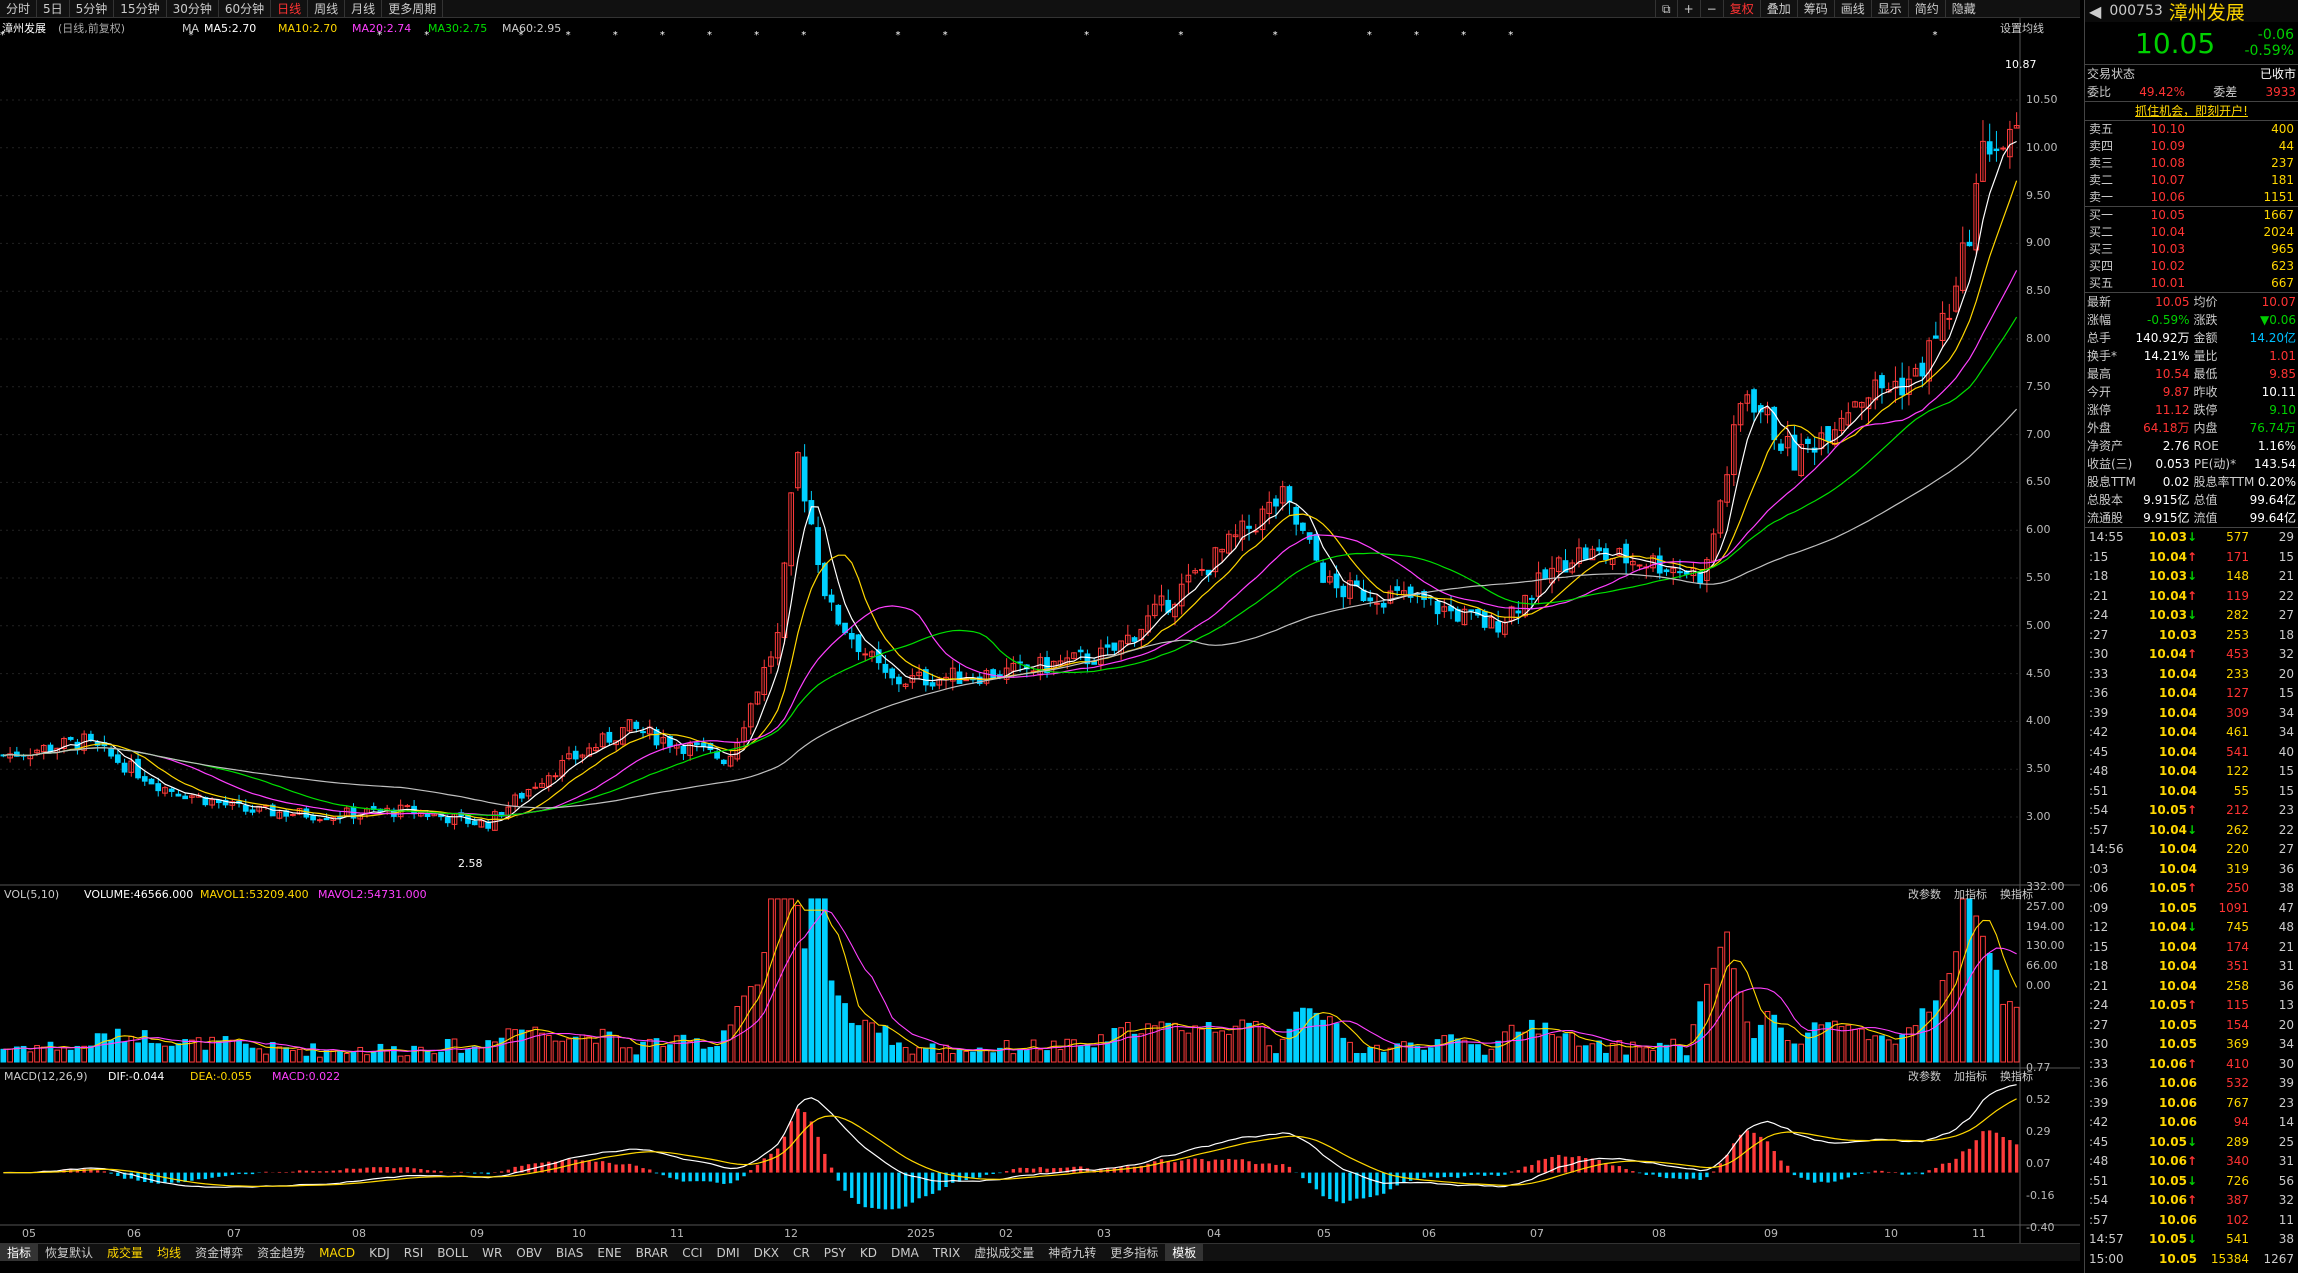 The width and height of the screenshot is (2298, 1273). I want to click on toolbar-btn-0: 复权, so click(1741, 9).